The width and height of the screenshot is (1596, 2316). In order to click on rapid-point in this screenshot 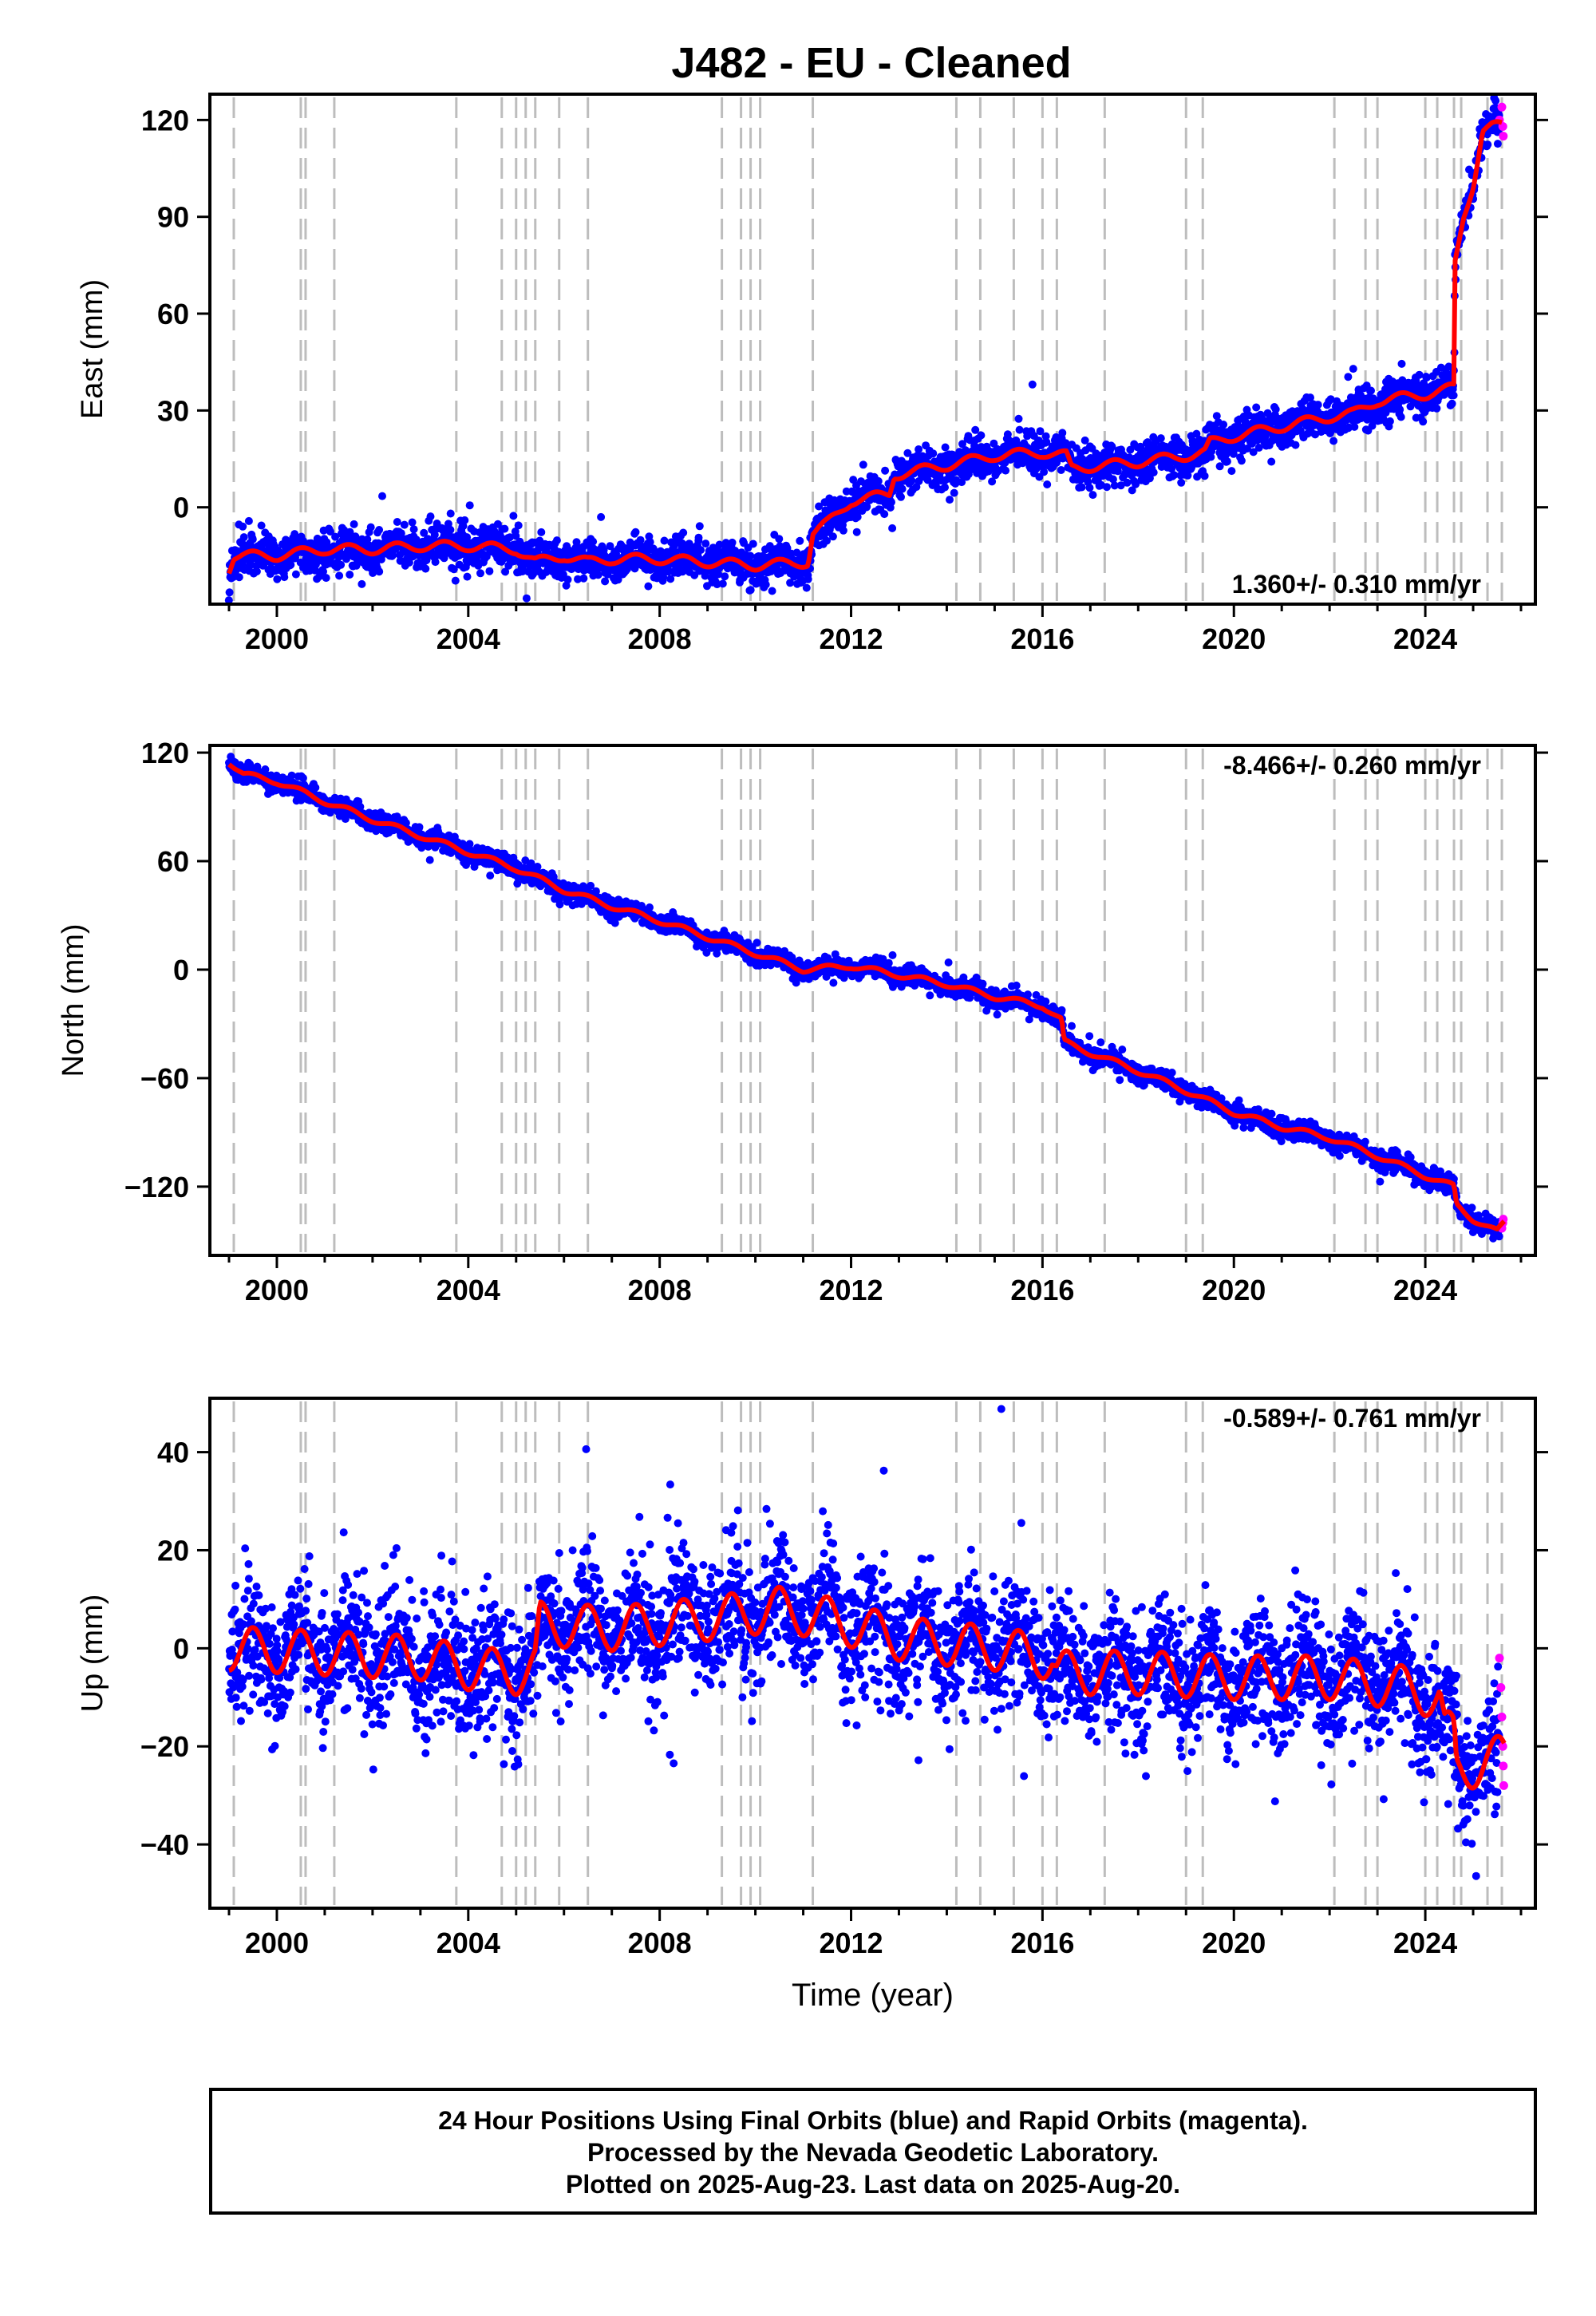, I will do `click(1503, 136)`.